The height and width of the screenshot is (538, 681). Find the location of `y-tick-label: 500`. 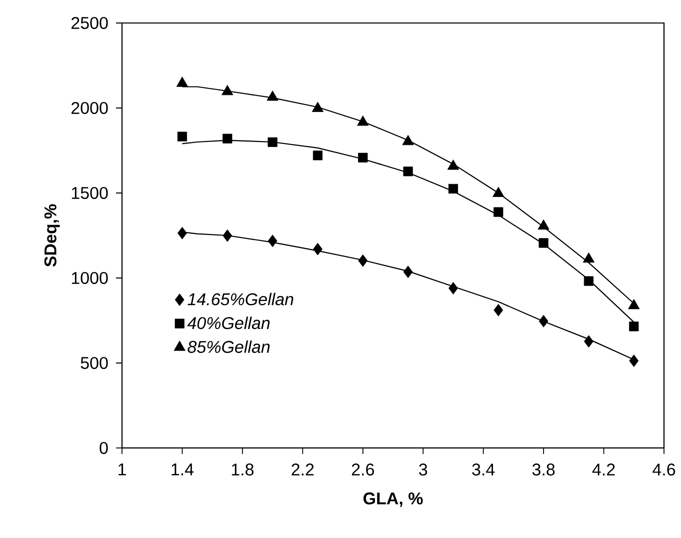

y-tick-label: 500 is located at coordinates (94, 363).